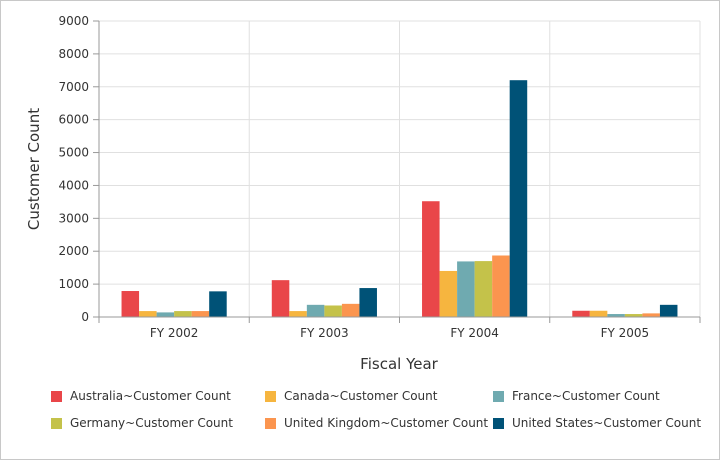  Describe the element at coordinates (73, 251) in the screenshot. I see `y-tick-label: 2000` at that location.